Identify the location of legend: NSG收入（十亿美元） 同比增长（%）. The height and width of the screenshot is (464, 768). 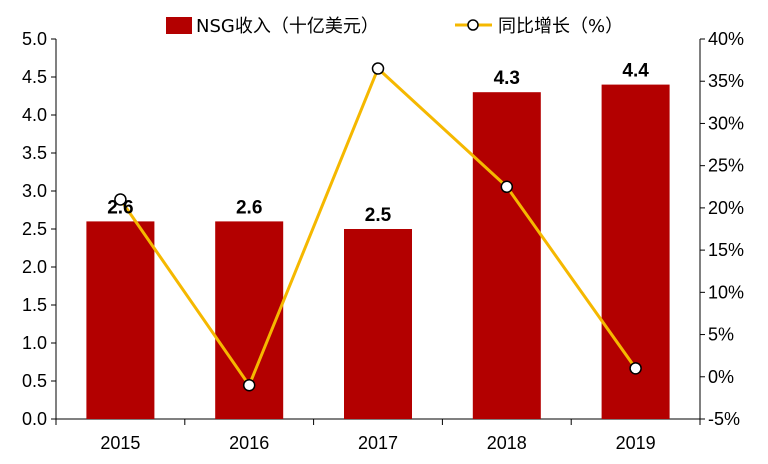
(394, 26).